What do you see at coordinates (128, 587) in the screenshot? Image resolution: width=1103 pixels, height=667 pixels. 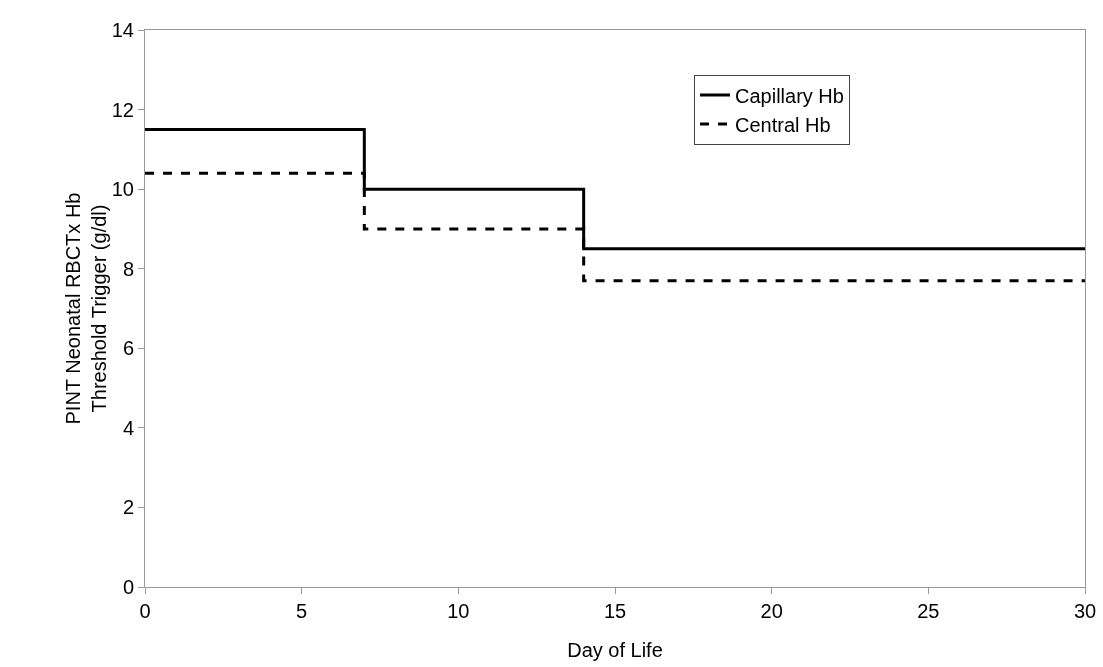 I see `y-tick-label: 0` at bounding box center [128, 587].